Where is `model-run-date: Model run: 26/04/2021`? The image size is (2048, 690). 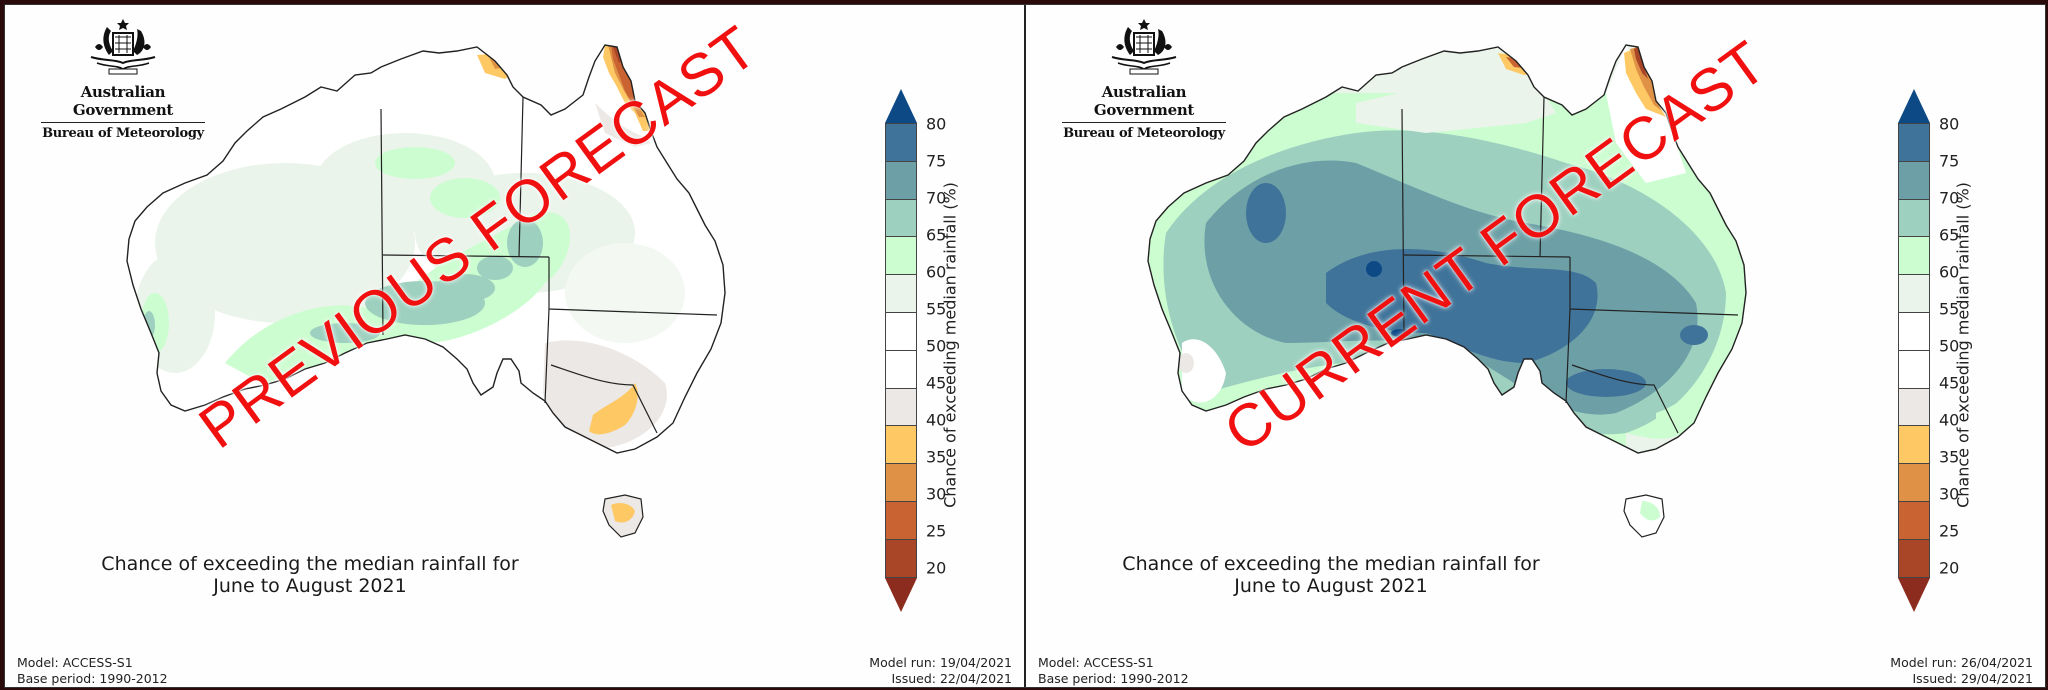 model-run-date: Model run: 26/04/2021 is located at coordinates (1961, 662).